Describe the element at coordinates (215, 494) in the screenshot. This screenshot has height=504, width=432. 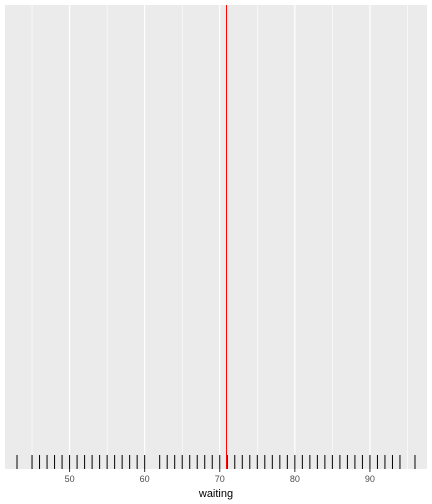
I see `x-axis-title: waiting` at that location.